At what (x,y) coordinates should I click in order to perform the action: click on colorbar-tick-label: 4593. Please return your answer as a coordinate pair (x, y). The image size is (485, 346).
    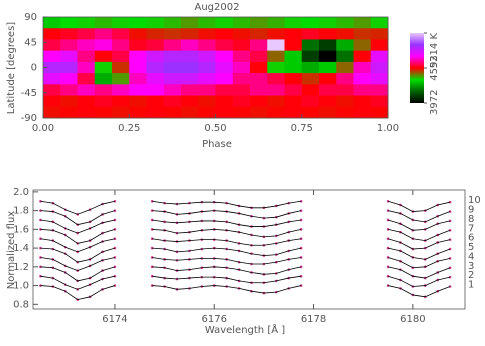
    Looking at the image, I should click on (434, 67).